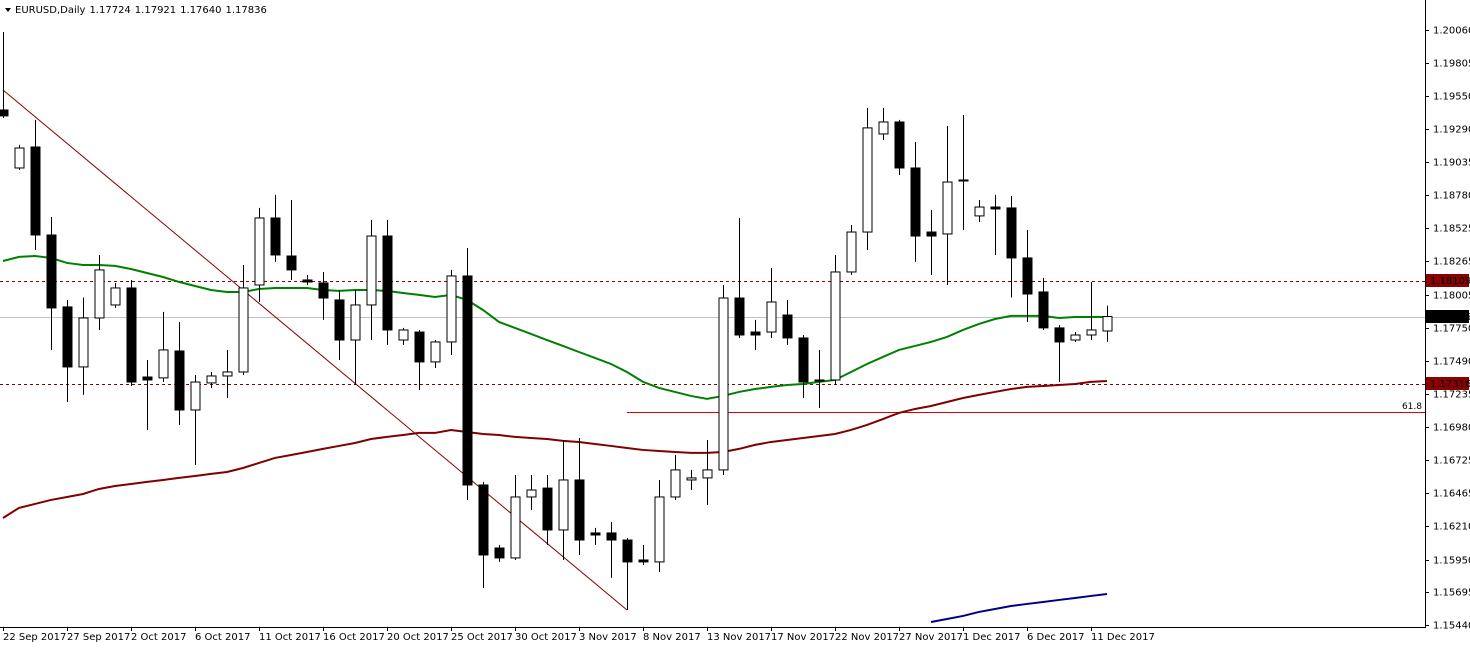  I want to click on x-tick-label: 3 Nov 2017, so click(608, 637).